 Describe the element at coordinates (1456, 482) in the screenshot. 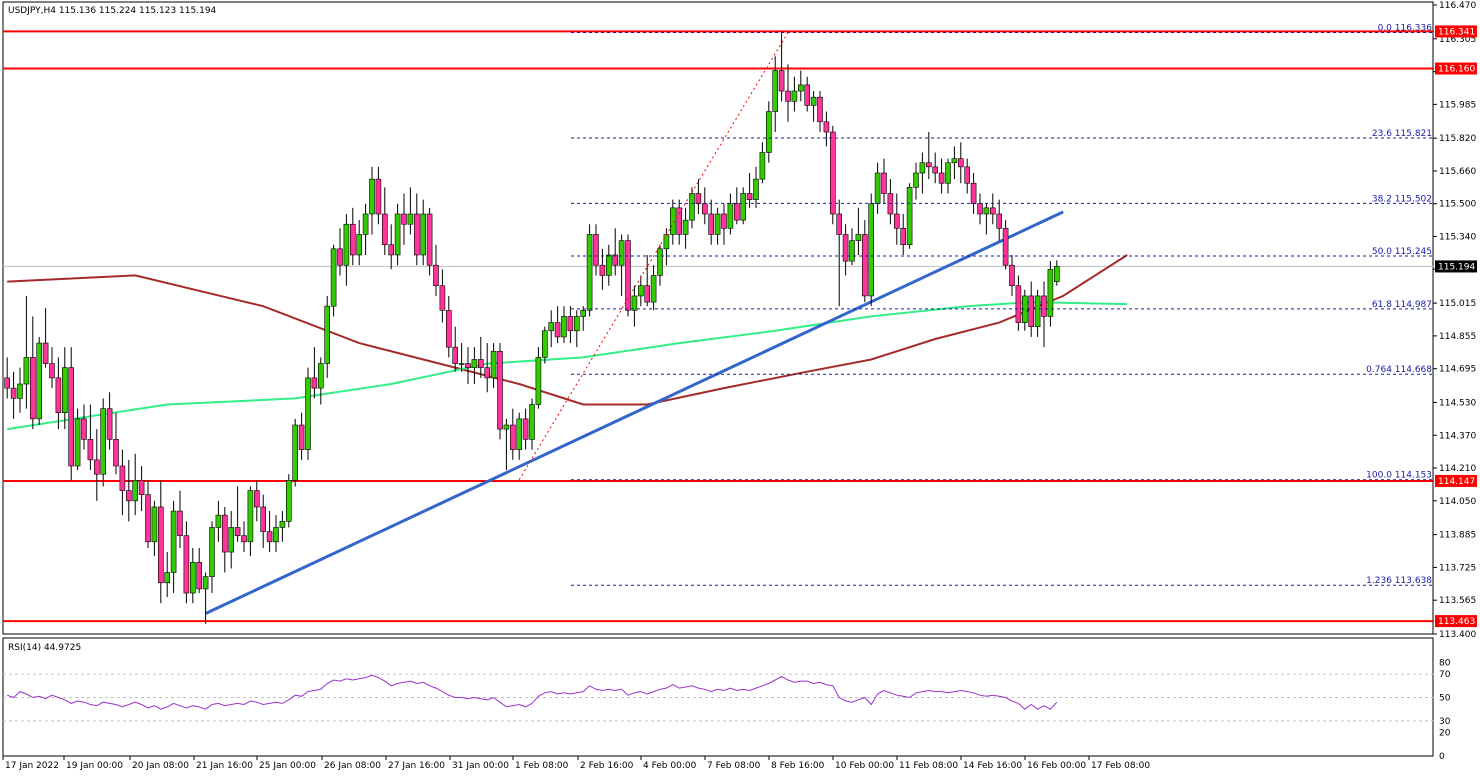

I see `level-price-badge: 114.147` at that location.